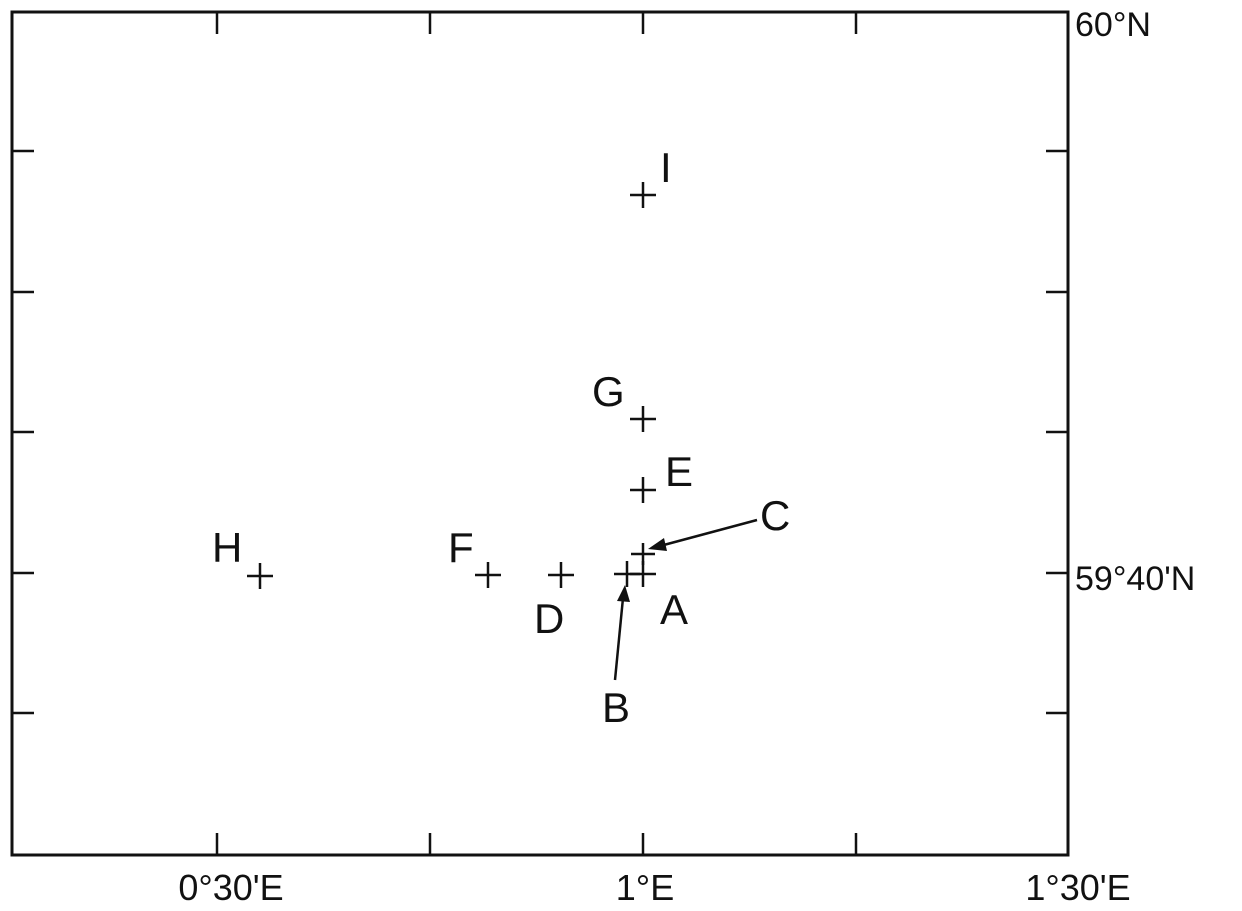 The width and height of the screenshot is (1242, 911). I want to click on station-label-g: G, so click(608, 391).